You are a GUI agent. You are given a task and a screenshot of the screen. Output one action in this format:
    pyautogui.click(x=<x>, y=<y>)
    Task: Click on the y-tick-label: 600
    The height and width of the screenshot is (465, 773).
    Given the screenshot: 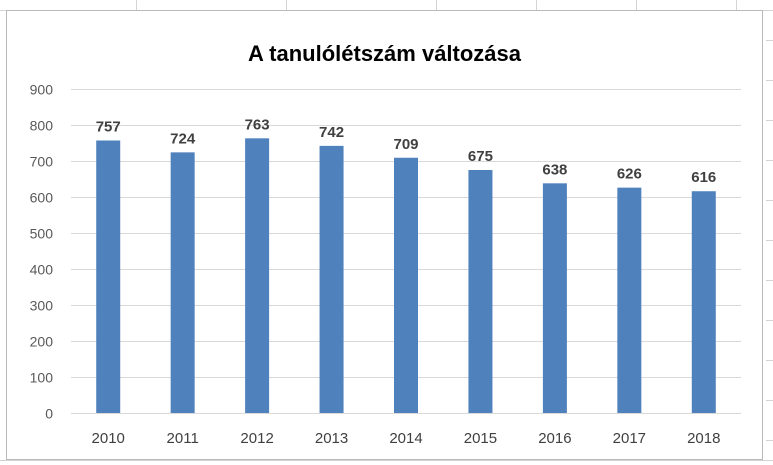 What is the action you would take?
    pyautogui.click(x=42, y=198)
    